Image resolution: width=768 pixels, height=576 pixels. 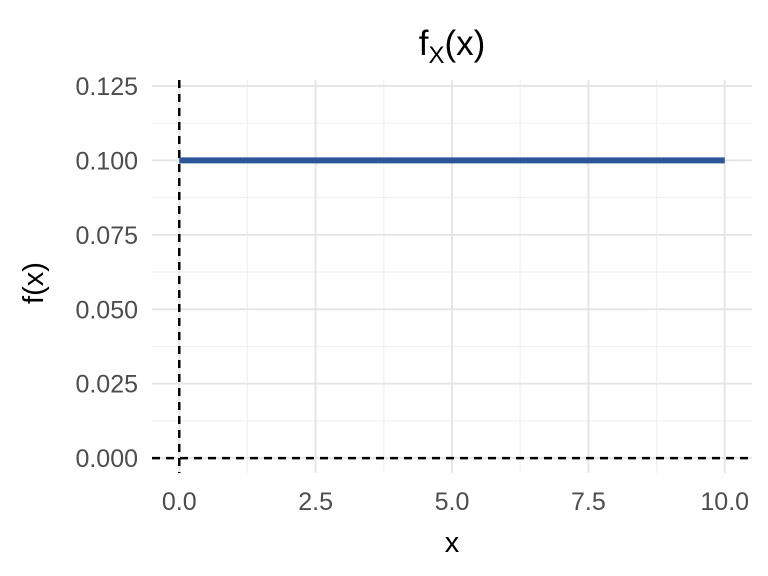 What do you see at coordinates (106, 87) in the screenshot?
I see `y-tick-label: 0.125` at bounding box center [106, 87].